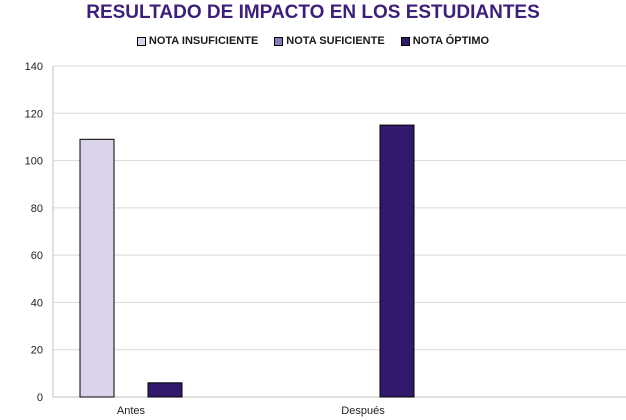 This screenshot has height=420, width=626. What do you see at coordinates (131, 411) in the screenshot?
I see `x-tick-label: Antes` at bounding box center [131, 411].